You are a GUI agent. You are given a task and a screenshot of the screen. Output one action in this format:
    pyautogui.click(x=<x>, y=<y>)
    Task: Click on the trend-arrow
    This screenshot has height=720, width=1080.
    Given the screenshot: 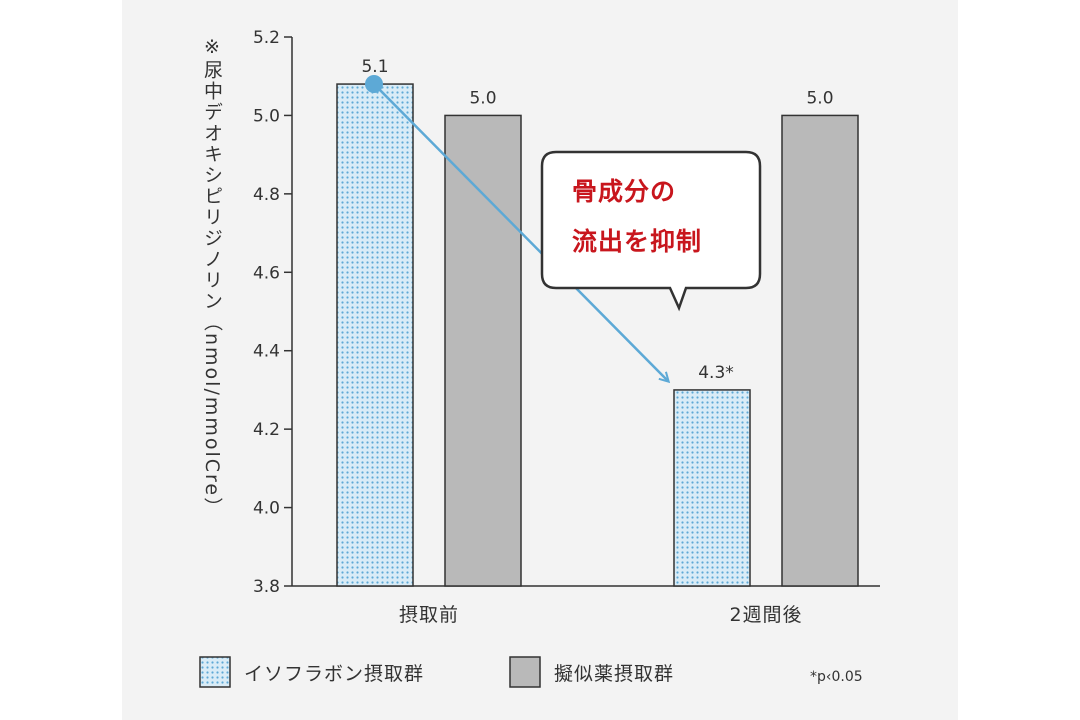 What is the action you would take?
    pyautogui.click(x=520, y=232)
    